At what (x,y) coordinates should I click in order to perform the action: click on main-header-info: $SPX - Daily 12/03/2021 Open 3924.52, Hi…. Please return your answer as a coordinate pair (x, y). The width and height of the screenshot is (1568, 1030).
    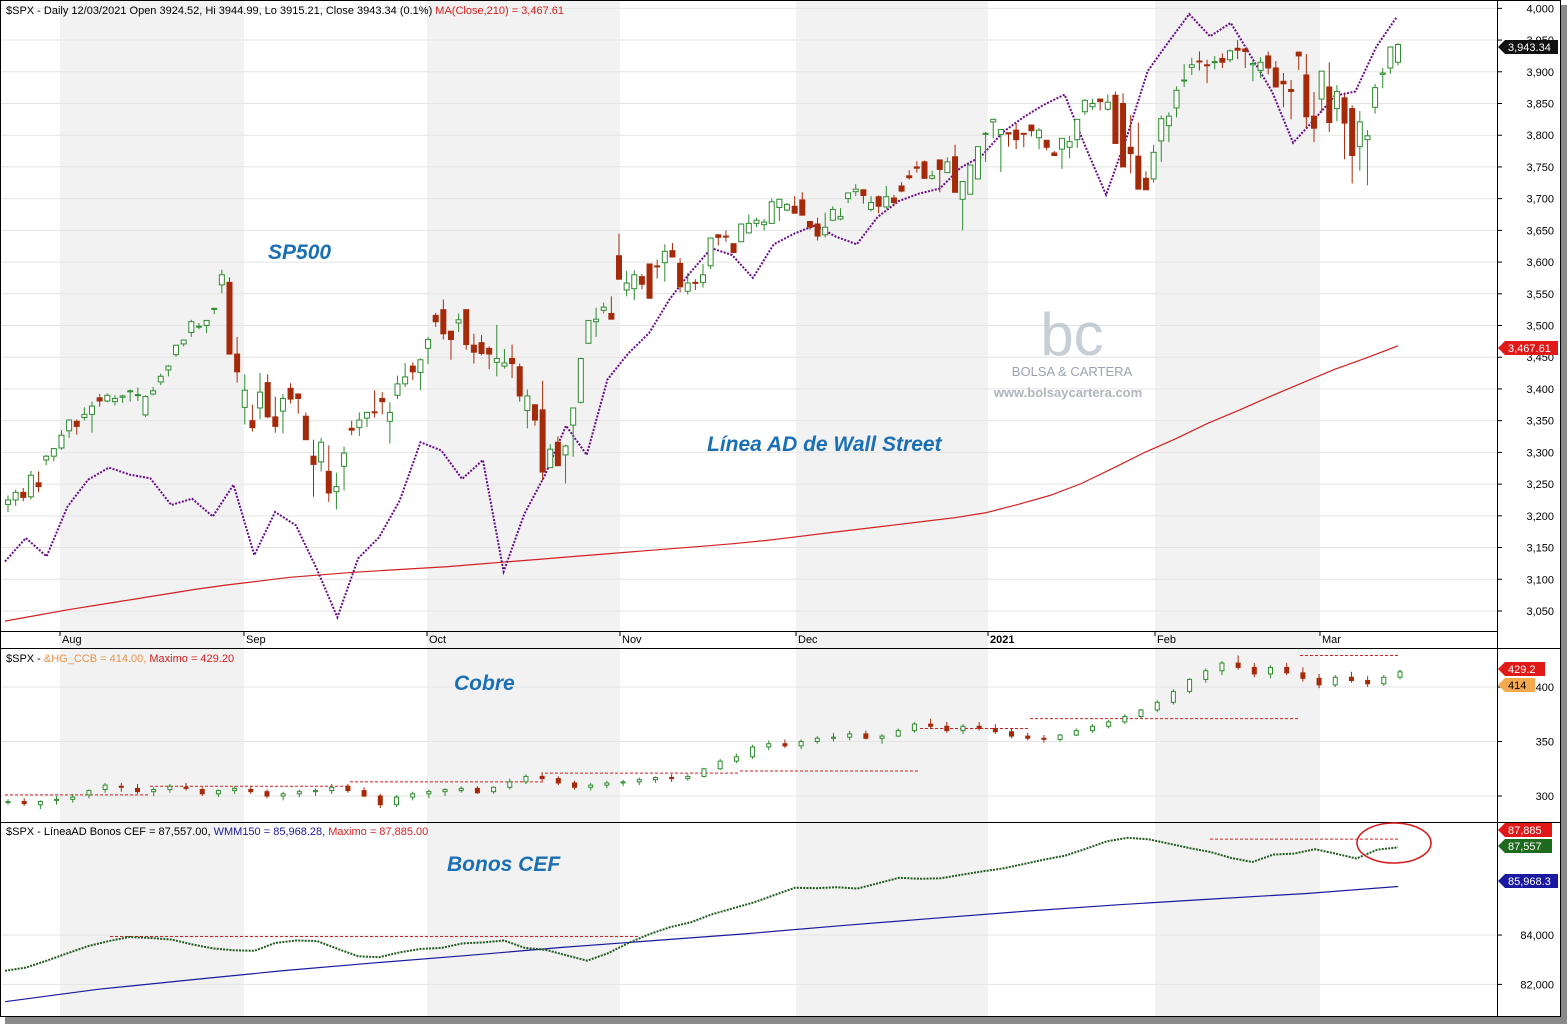
    Looking at the image, I should click on (220, 11).